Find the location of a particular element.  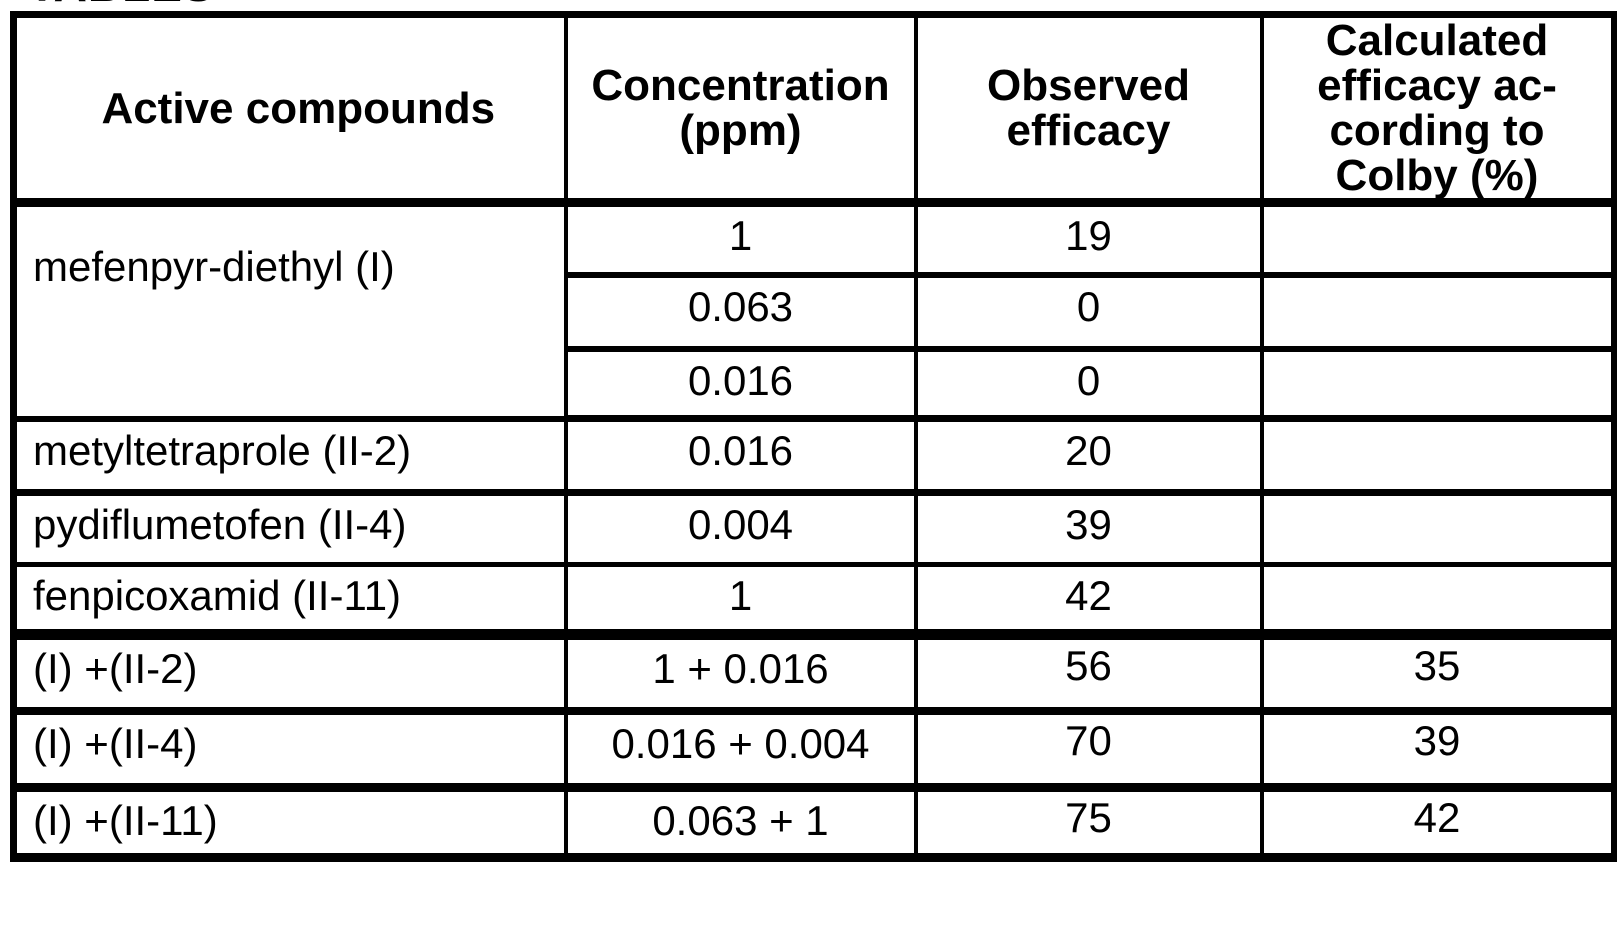

table-row: fenpicoxamid (II-11) 1 42 is located at coordinates (813, 601).